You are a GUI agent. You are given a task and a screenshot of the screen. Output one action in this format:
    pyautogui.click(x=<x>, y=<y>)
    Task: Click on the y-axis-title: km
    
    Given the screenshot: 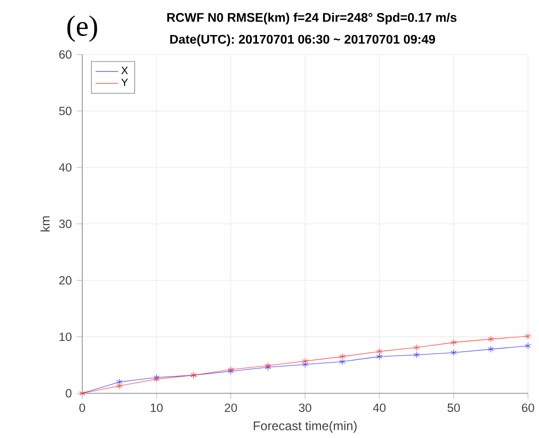 What is the action you would take?
    pyautogui.click(x=45, y=224)
    